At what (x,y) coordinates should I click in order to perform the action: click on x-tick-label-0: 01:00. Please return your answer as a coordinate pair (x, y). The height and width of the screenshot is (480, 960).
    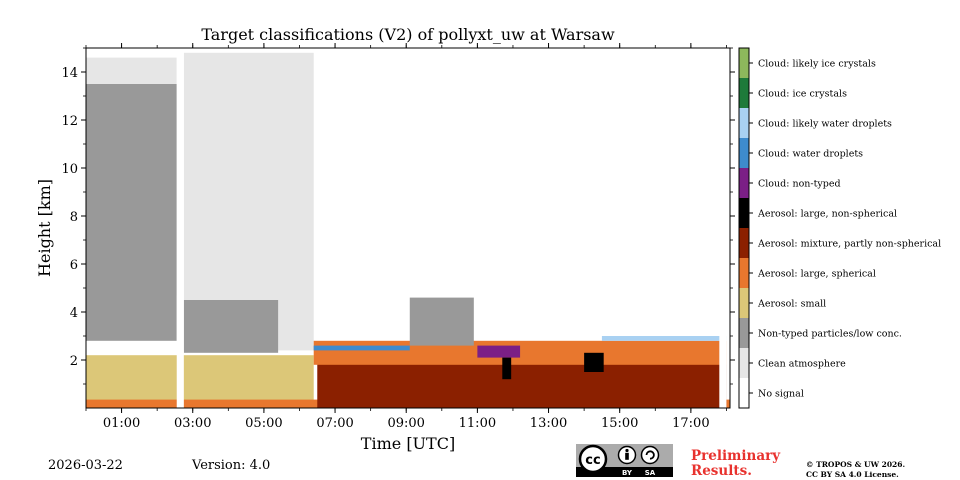
    Looking at the image, I should click on (121, 423).